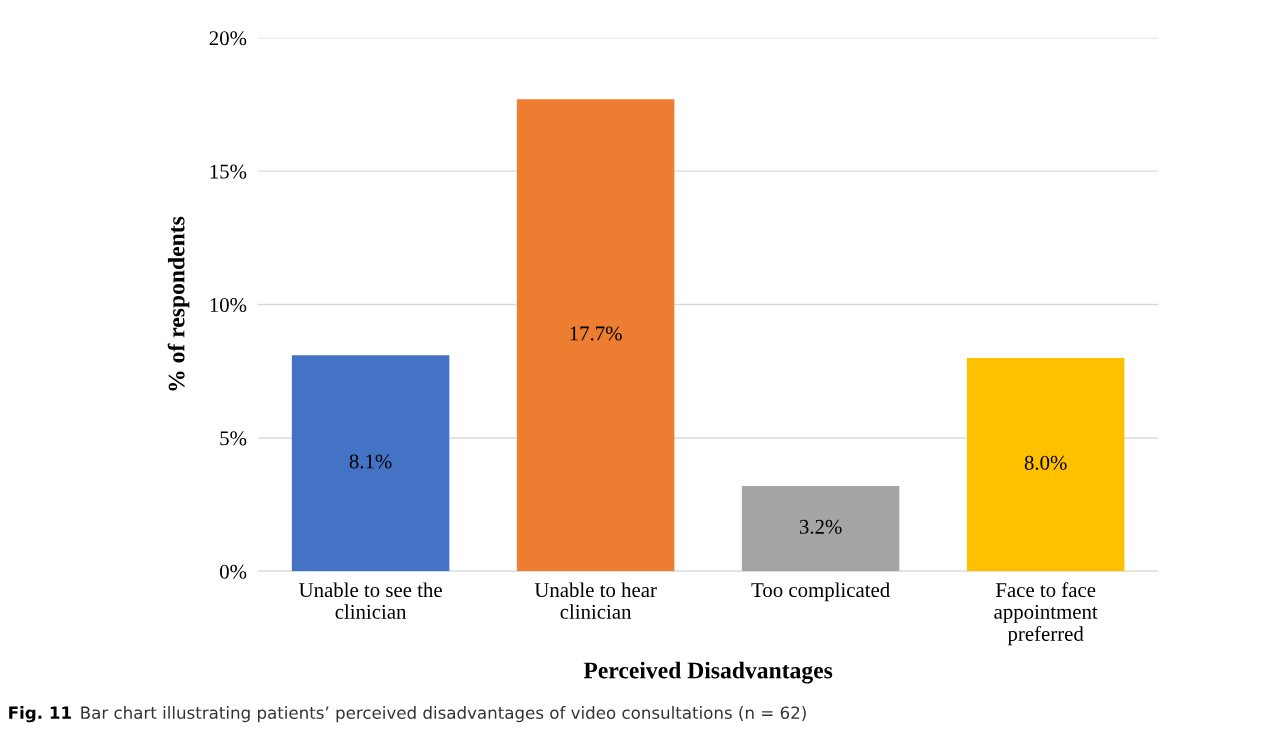 The width and height of the screenshot is (1284, 741). I want to click on x-axis-title: Perceived Disadvantages, so click(708, 672).